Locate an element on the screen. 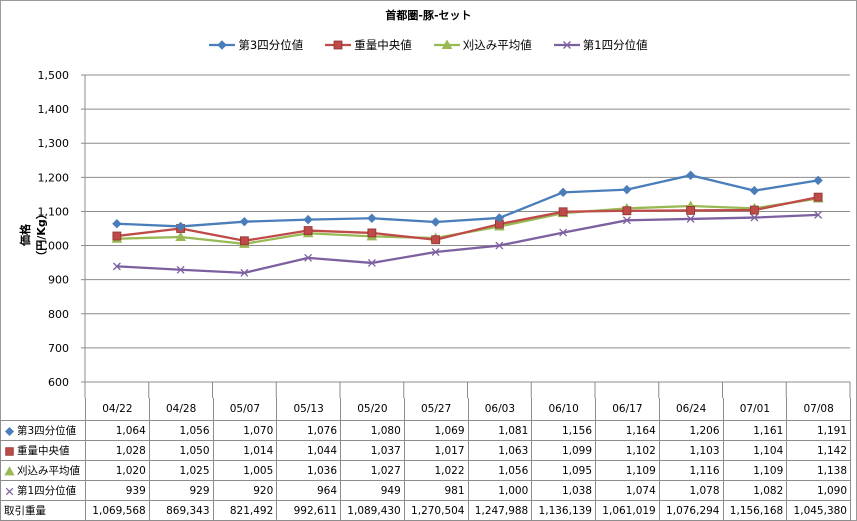  y-tick-label: 900 is located at coordinates (58, 280).